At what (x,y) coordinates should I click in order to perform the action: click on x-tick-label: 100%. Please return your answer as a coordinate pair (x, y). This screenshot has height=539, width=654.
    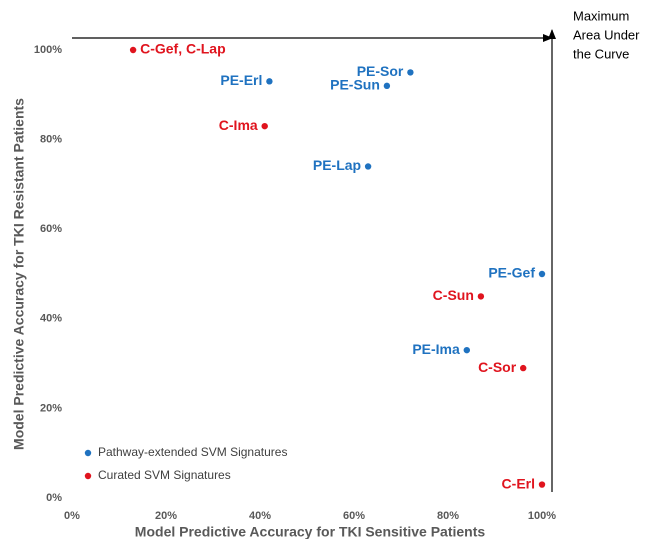
    Looking at the image, I should click on (542, 516).